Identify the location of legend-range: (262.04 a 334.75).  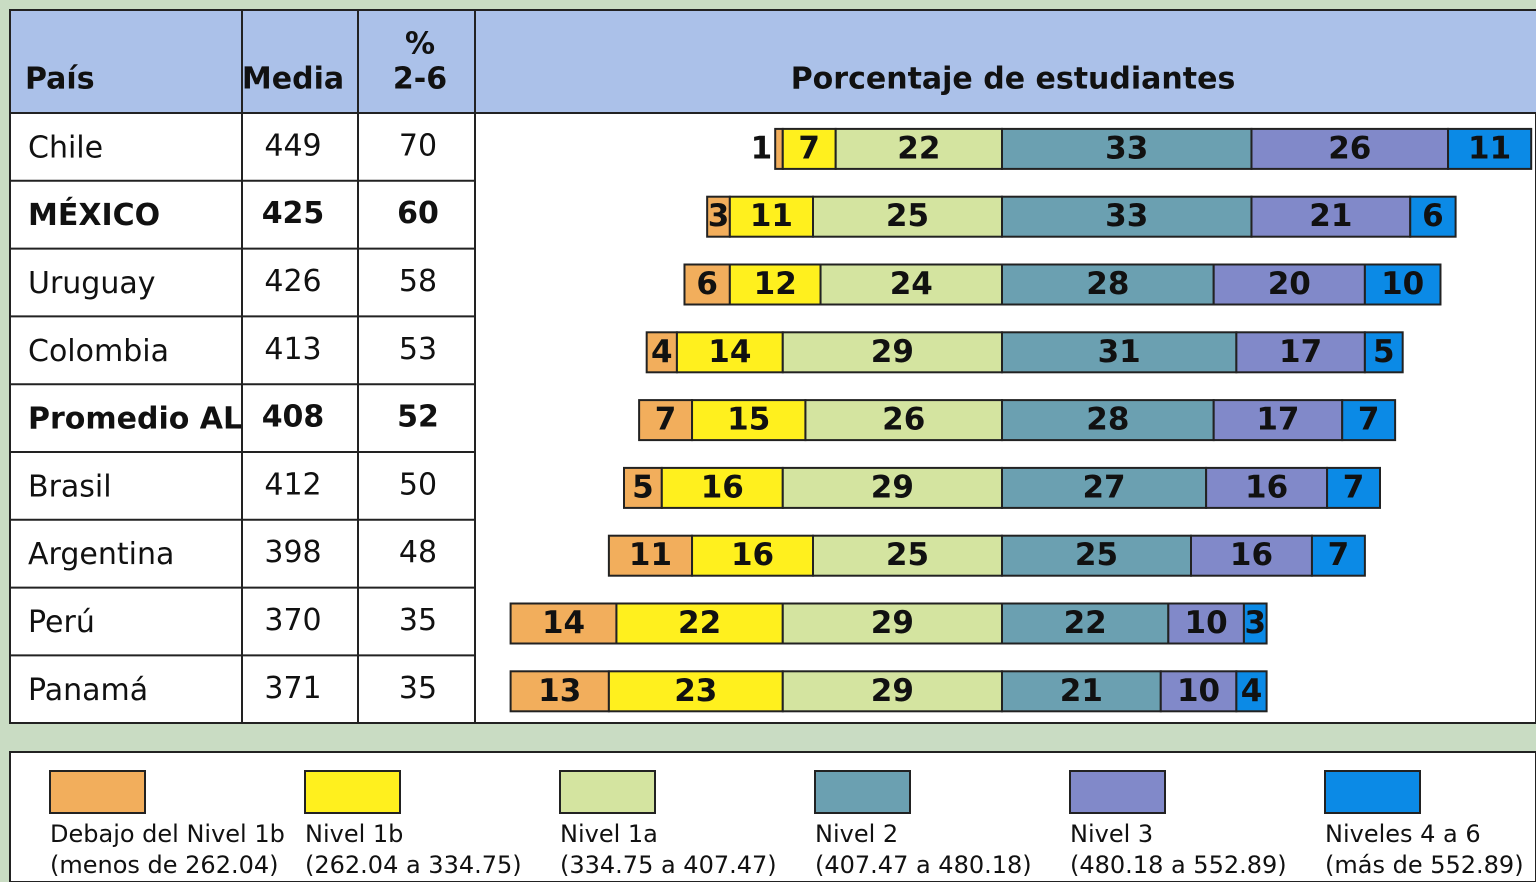
(413, 865).